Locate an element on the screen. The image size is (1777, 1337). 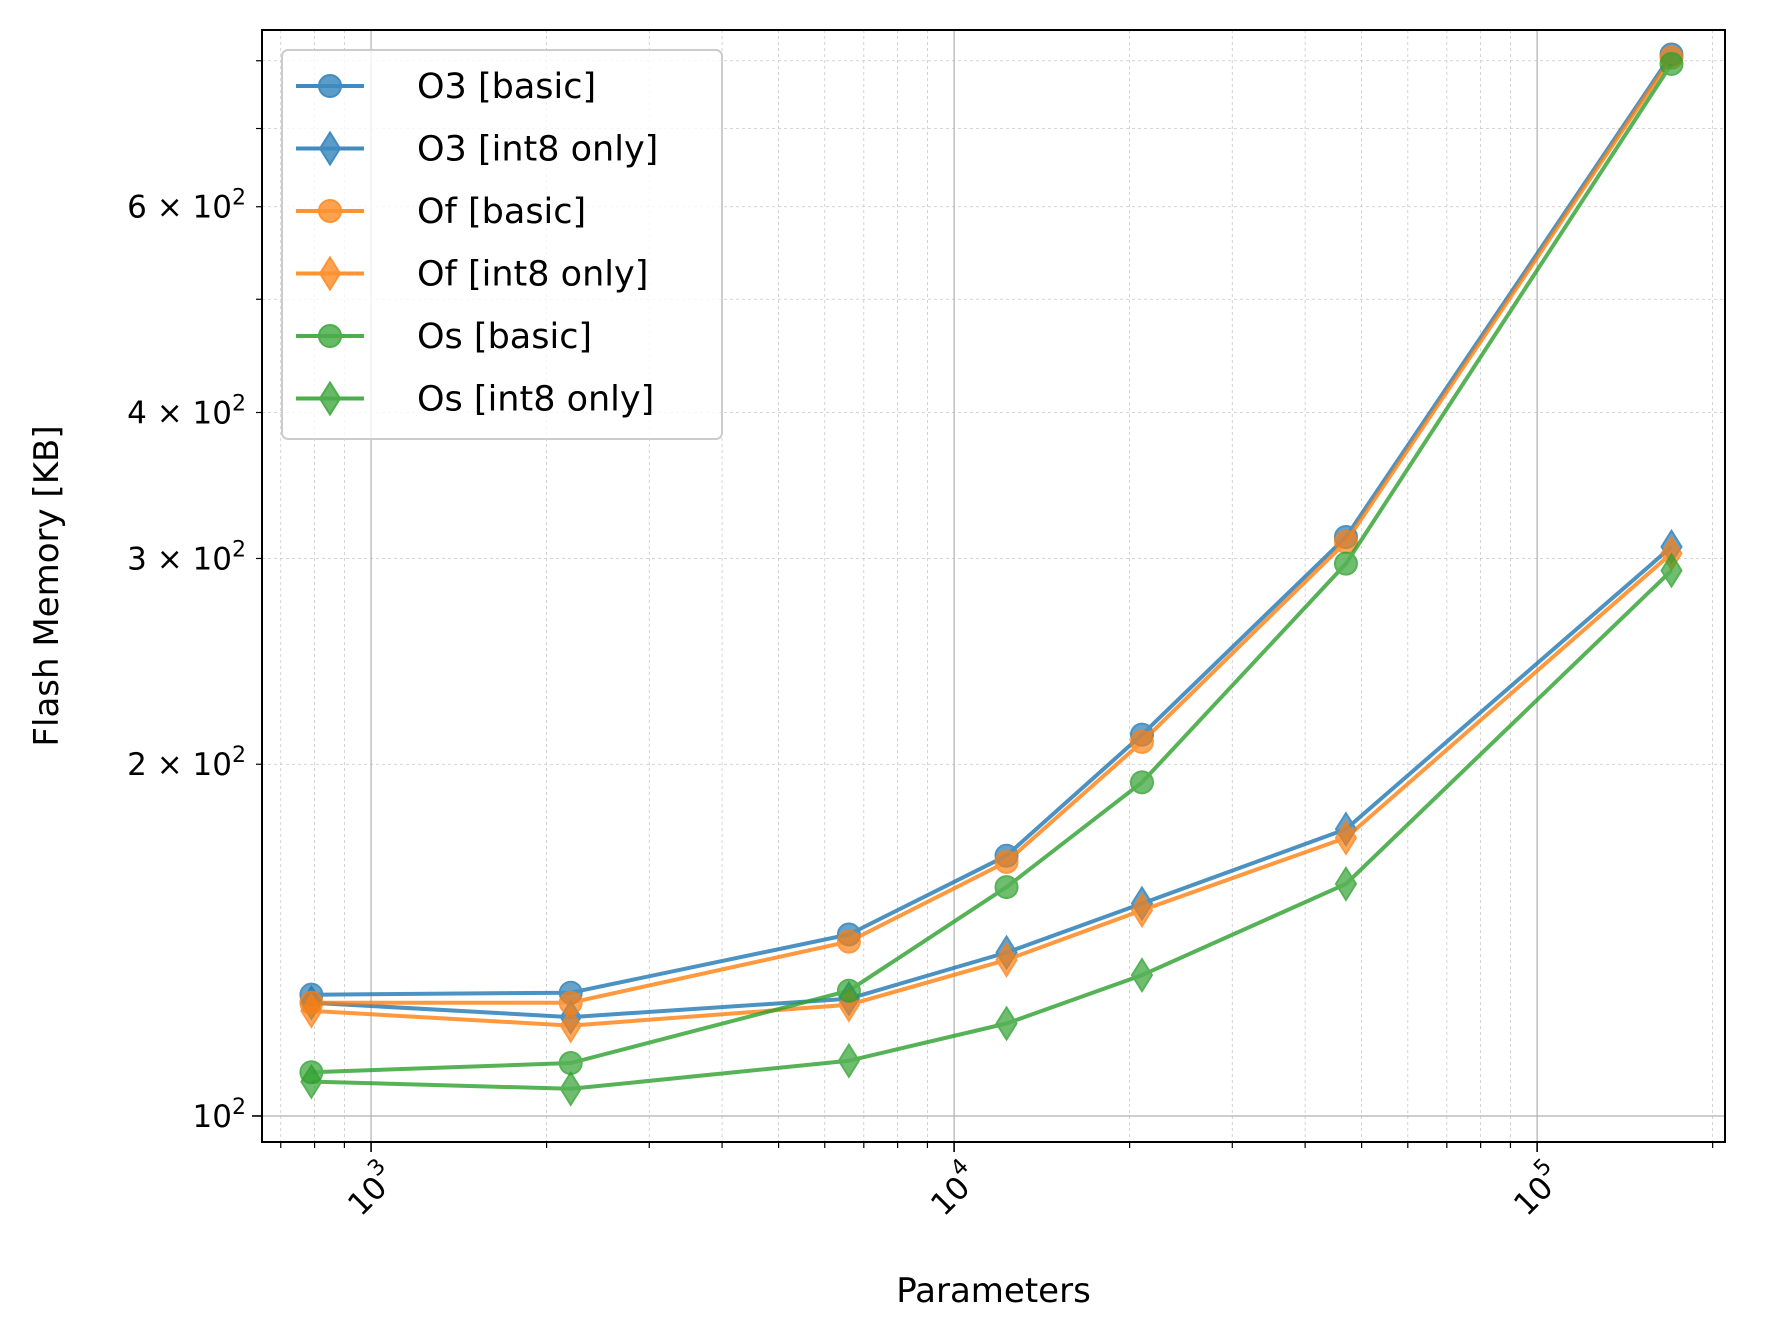
x-axis-label: Parameters is located at coordinates (993, 1291).